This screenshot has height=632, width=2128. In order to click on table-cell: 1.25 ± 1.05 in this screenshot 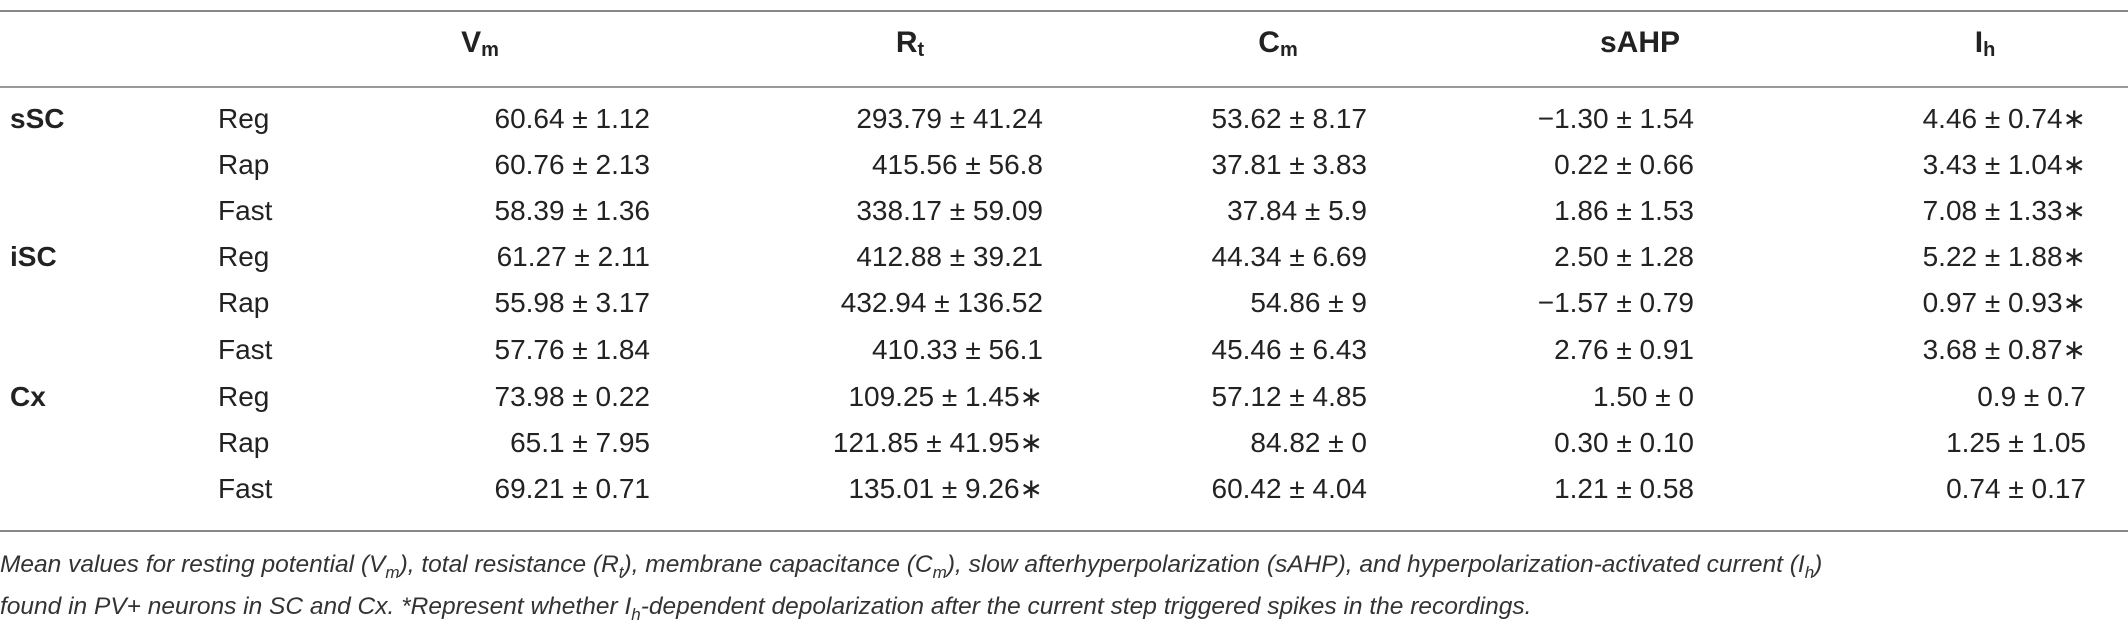, I will do `click(2016, 442)`.